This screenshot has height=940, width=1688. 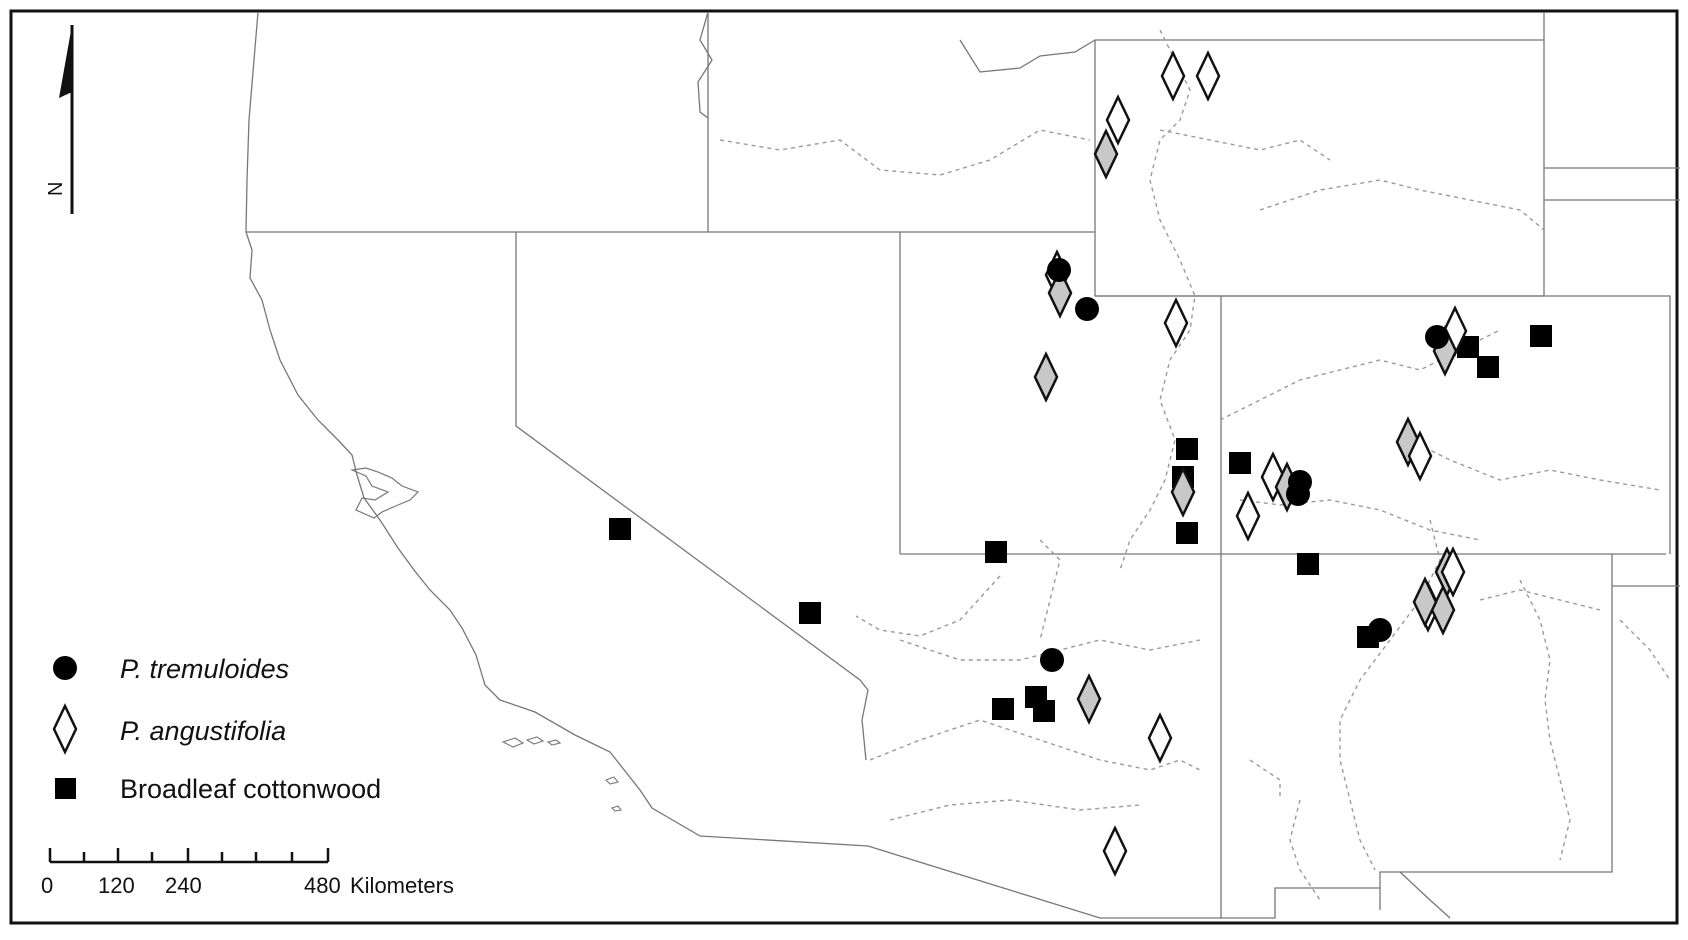 What do you see at coordinates (384, 493) in the screenshot?
I see `bay-detail` at bounding box center [384, 493].